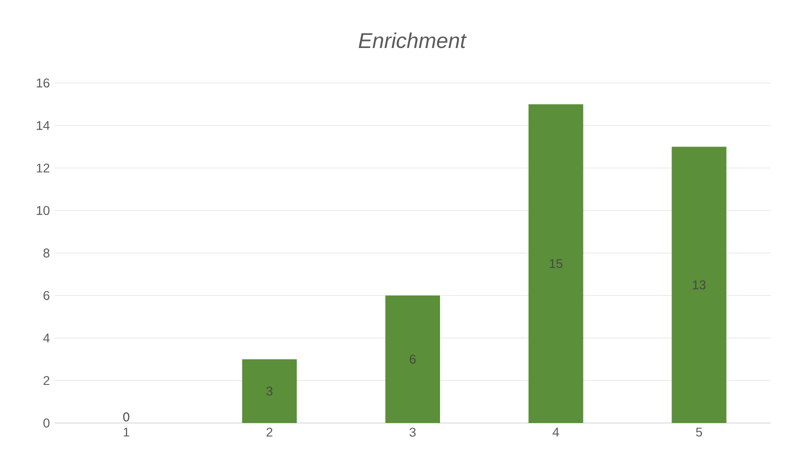 This screenshot has height=475, width=787. I want to click on y-tick-label: 8, so click(46, 253).